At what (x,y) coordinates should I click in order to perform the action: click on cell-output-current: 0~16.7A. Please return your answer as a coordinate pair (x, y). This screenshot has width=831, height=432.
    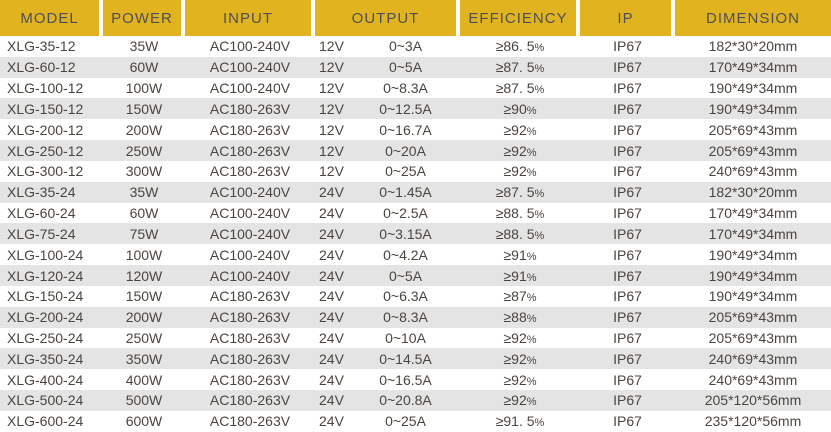
    Looking at the image, I should click on (405, 129).